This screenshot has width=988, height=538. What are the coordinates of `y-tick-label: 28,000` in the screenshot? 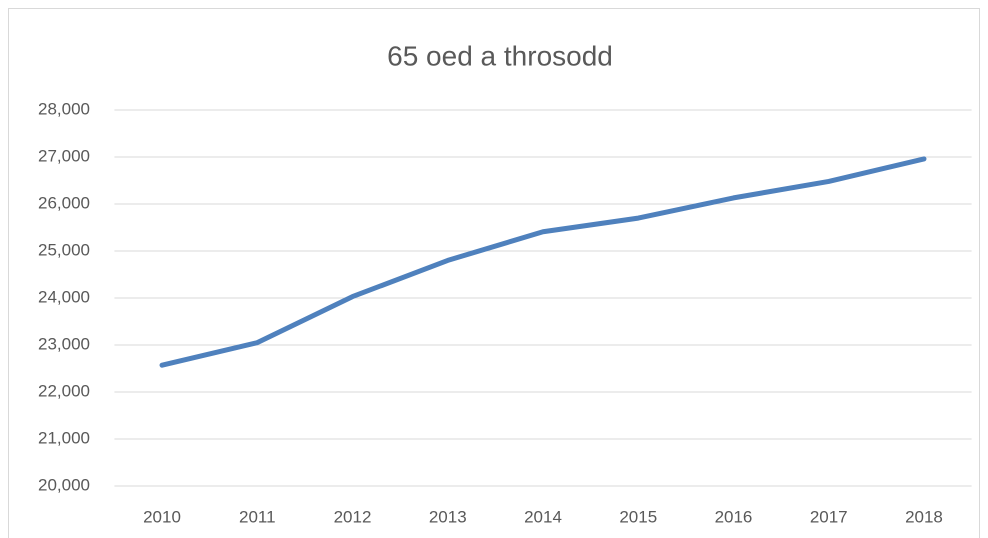 It's located at (64, 108).